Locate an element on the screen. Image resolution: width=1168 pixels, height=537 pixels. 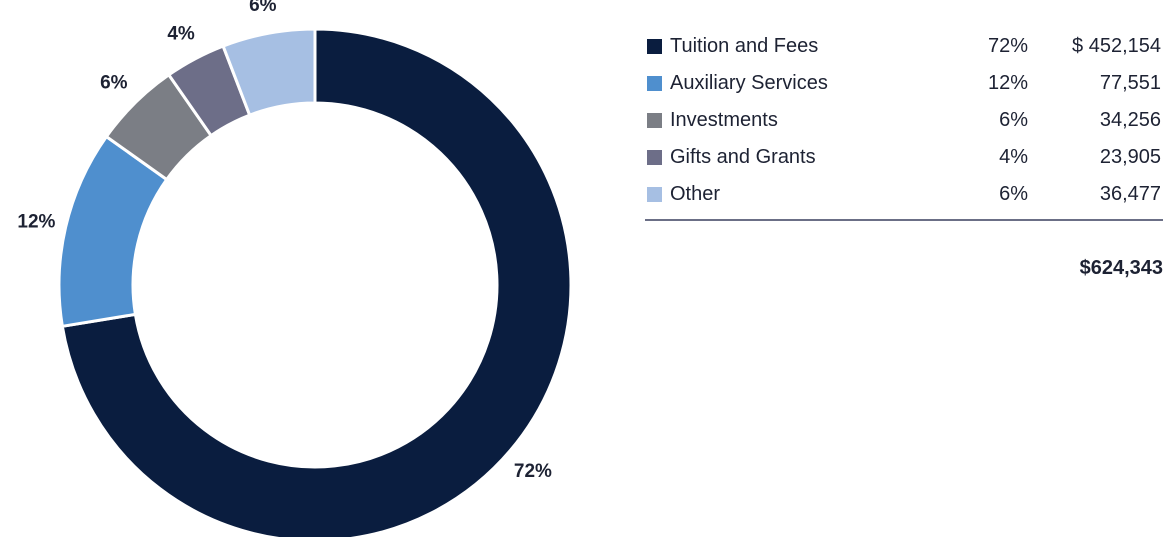
legend-row-tuition-and-fees: Tuition and Fees 72% $ 452,154 is located at coordinates (904, 46).